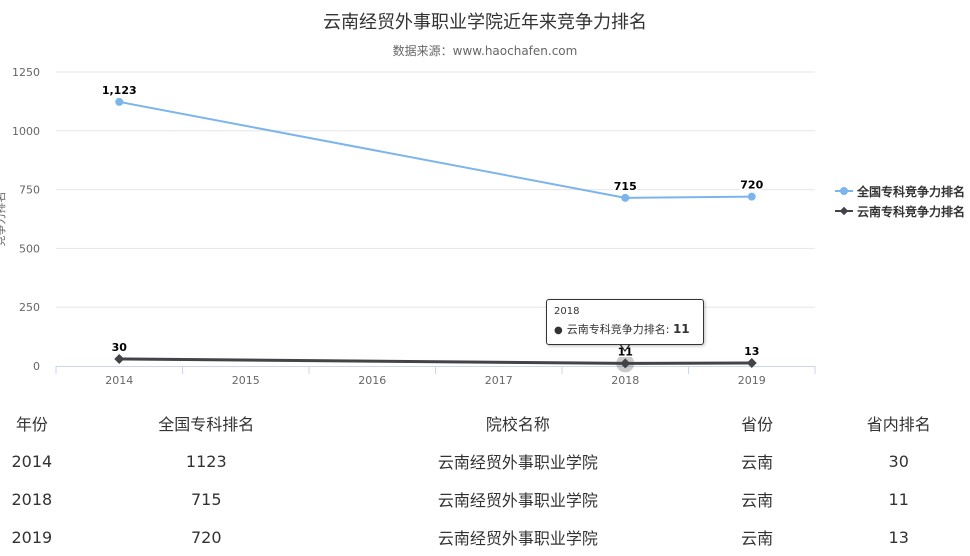 Image resolution: width=970 pixels, height=556 pixels. I want to click on x-tick-label: 2016, so click(372, 380).